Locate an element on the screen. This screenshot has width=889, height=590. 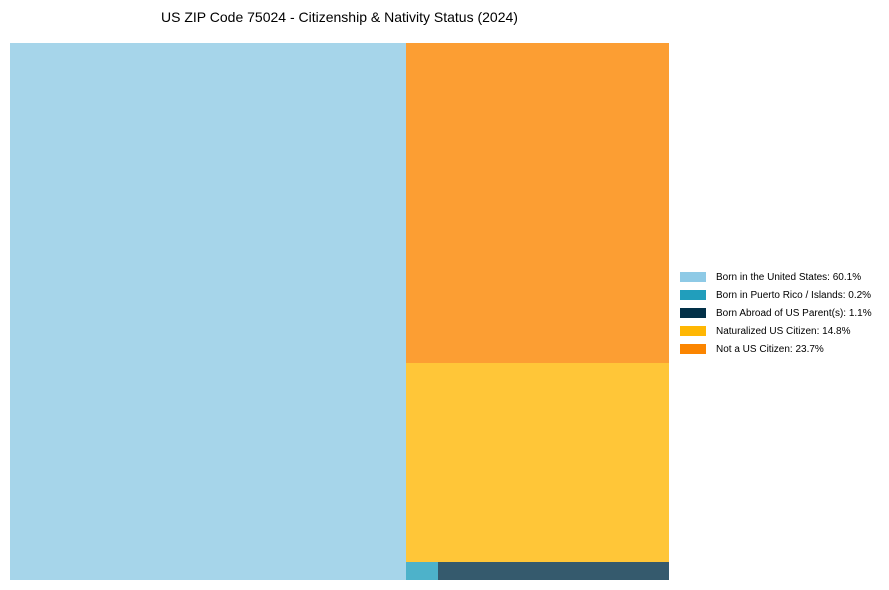
legend-label: Born in Puerto Rico / Islands: 0.2% is located at coordinates (794, 295).